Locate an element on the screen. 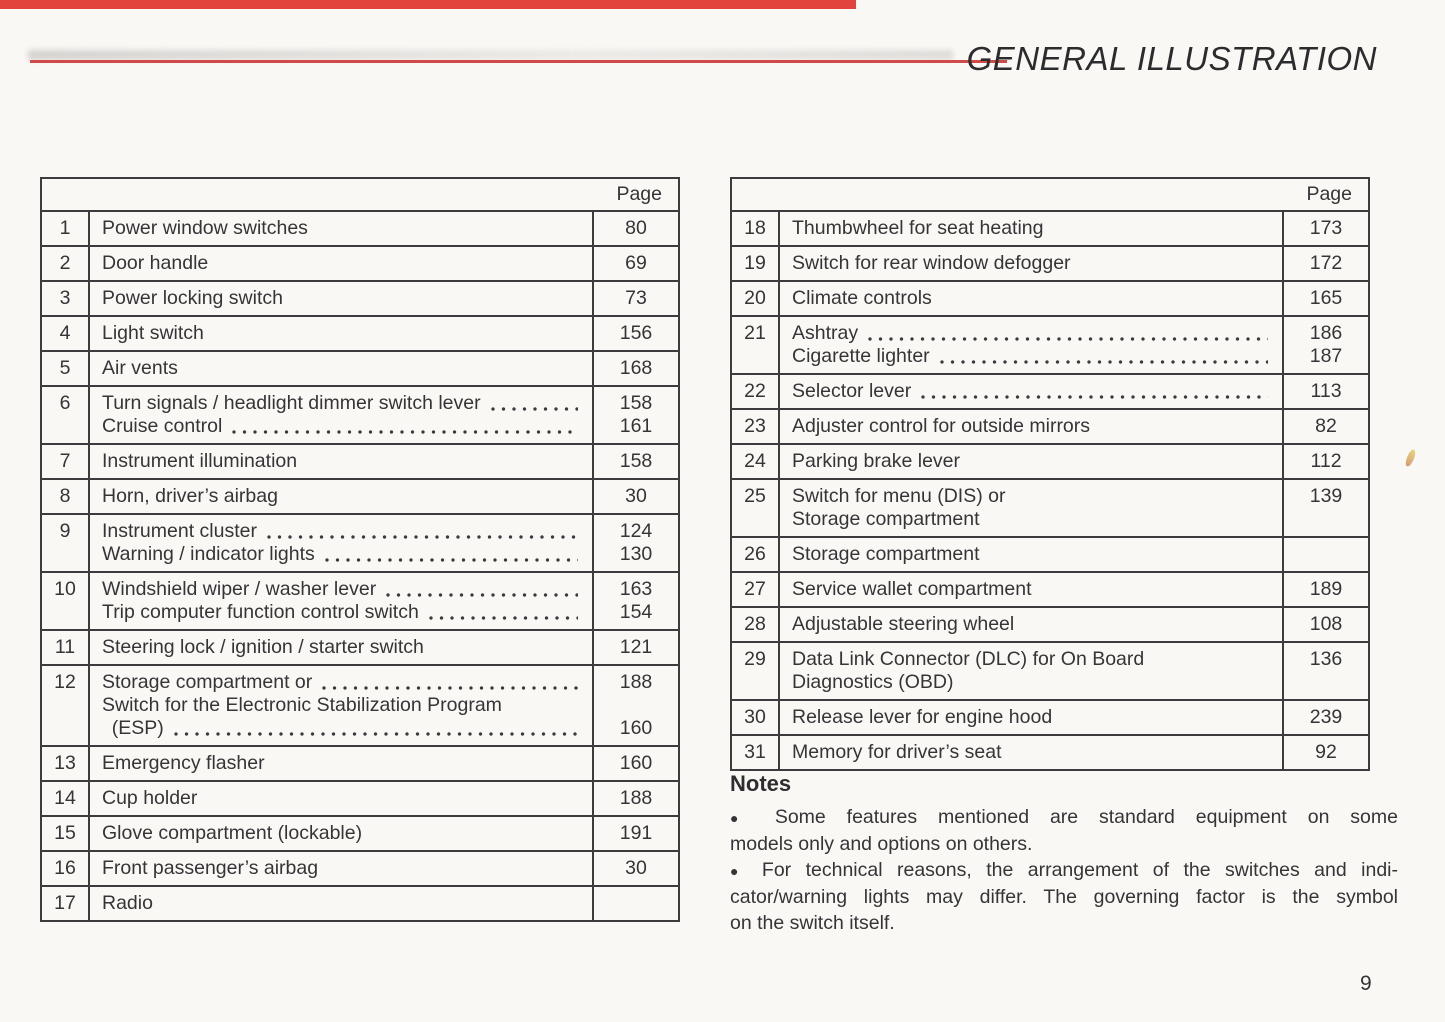 Image resolution: width=1445 pixels, height=1022 pixels. row-page: 82 is located at coordinates (1326, 426).